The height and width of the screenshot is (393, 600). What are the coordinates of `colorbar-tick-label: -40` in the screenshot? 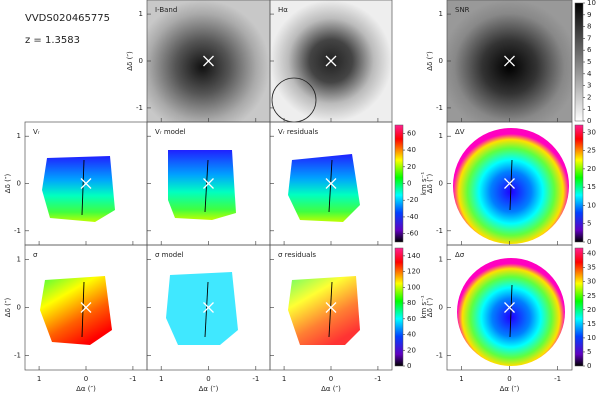 It's located at (412, 217).